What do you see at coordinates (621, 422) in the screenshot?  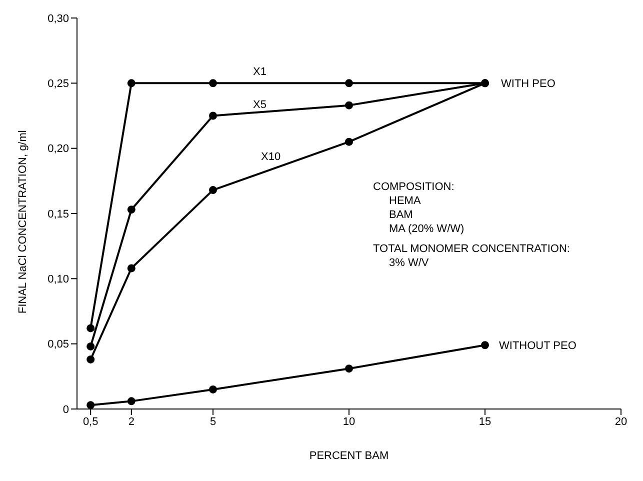 I see `x-tick-label: 20` at bounding box center [621, 422].